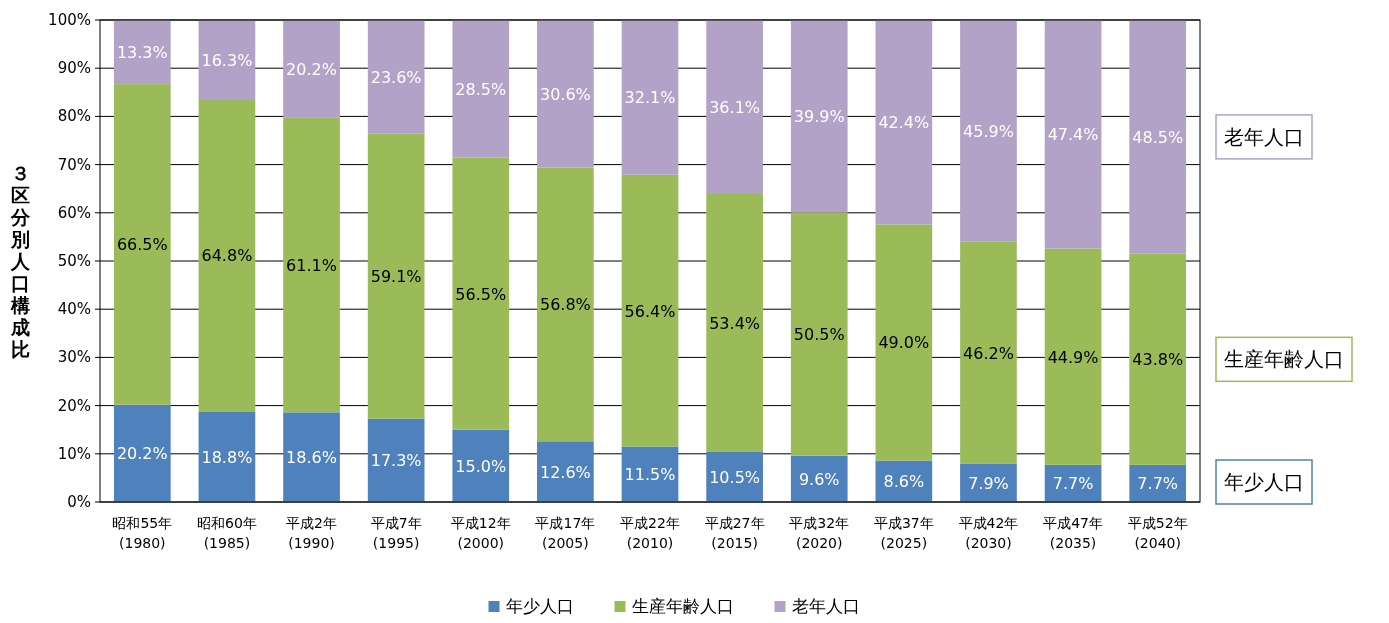  What do you see at coordinates (74, 309) in the screenshot?
I see `y-tick-label: 40%` at bounding box center [74, 309].